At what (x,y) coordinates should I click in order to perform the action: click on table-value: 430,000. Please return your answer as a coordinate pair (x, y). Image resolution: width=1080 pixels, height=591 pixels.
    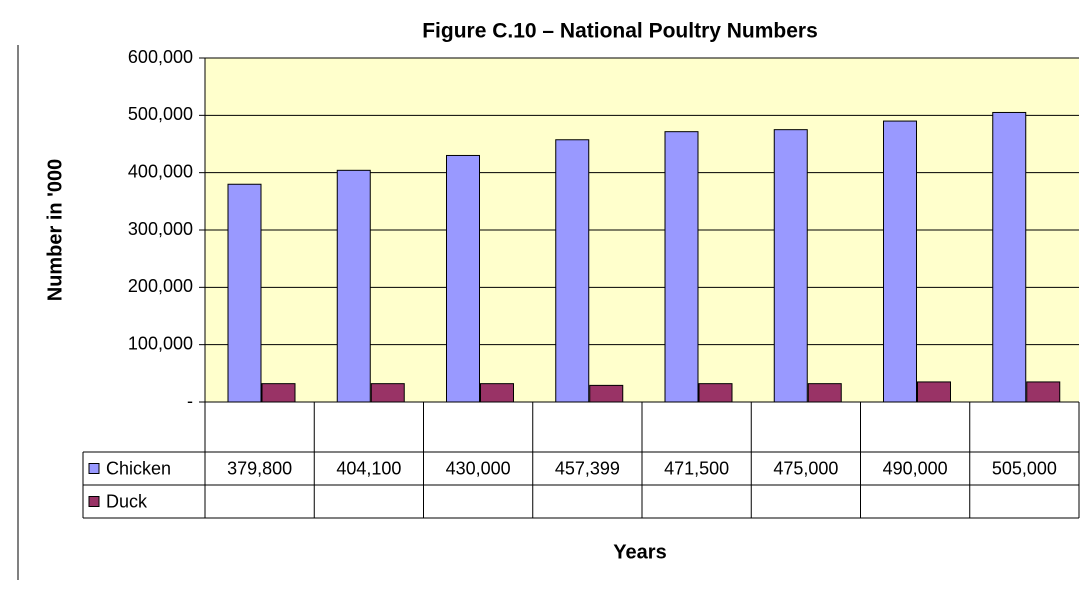
    Looking at the image, I should click on (478, 468).